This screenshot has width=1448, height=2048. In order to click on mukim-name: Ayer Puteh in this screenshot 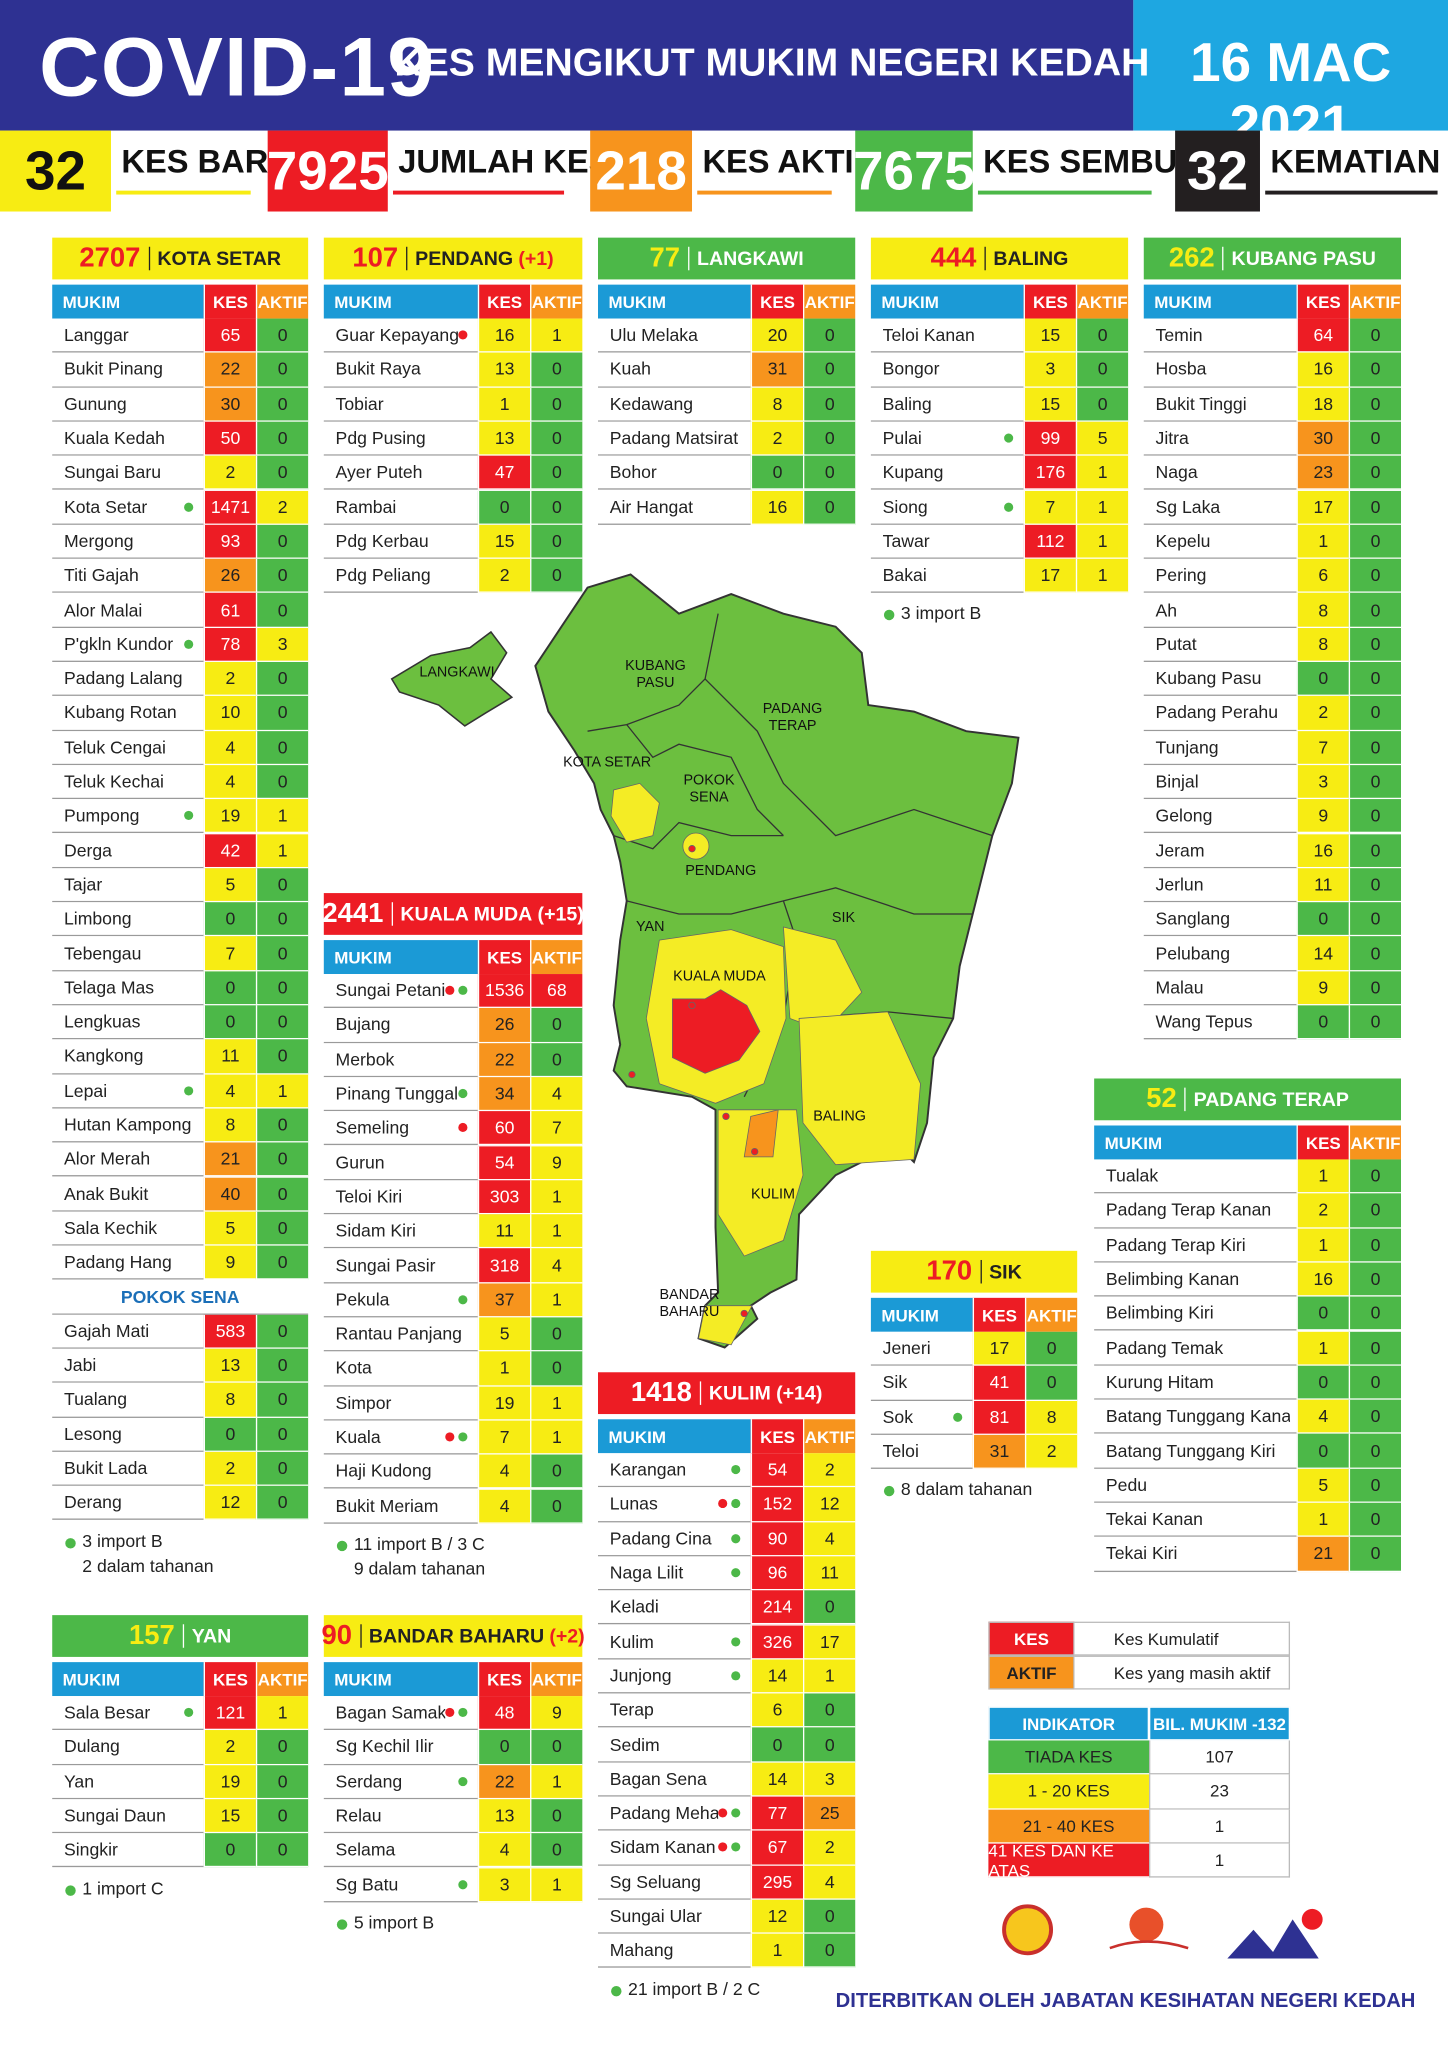, I will do `click(379, 472)`.